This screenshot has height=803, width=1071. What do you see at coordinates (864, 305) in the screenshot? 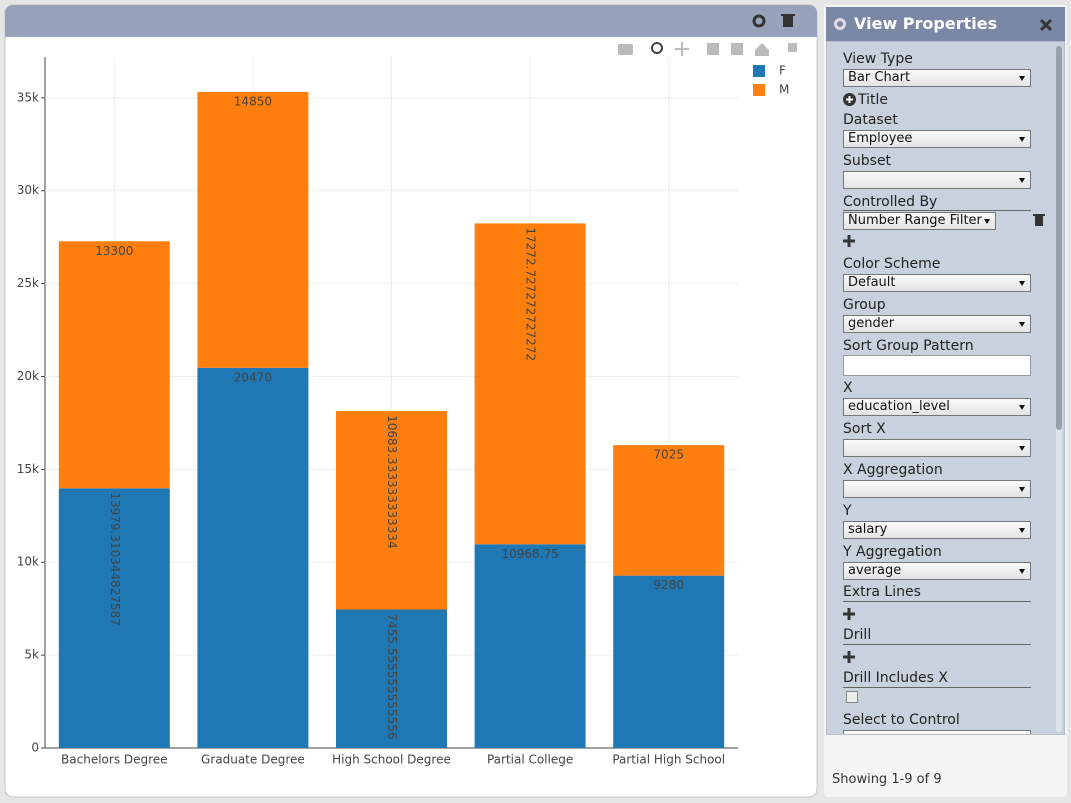
I see `field-label: Group` at bounding box center [864, 305].